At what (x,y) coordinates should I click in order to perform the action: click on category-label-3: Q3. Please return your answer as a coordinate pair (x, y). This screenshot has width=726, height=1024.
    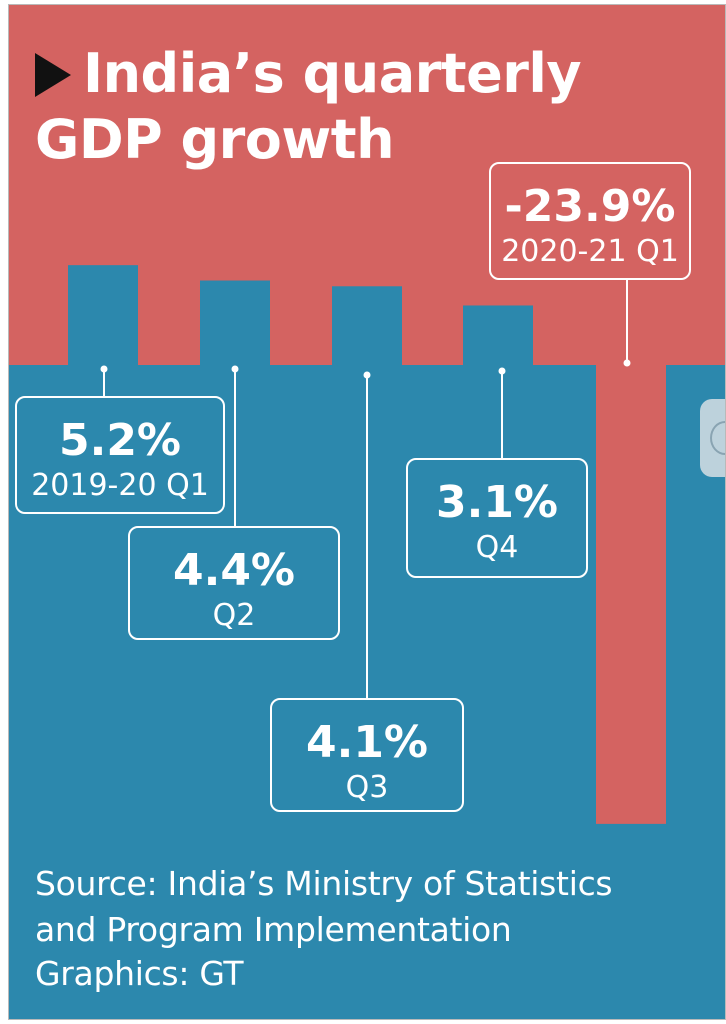
    Looking at the image, I should click on (367, 787).